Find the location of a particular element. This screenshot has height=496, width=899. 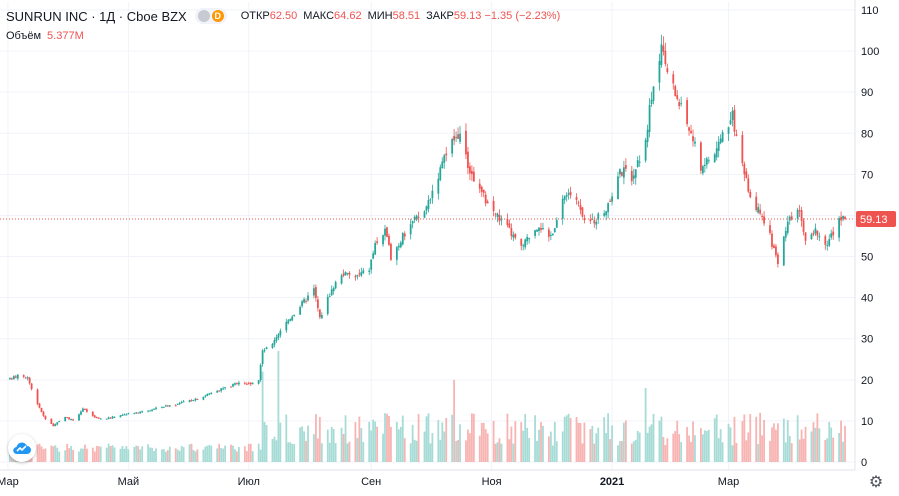

volume-label: Объём is located at coordinates (24, 36).